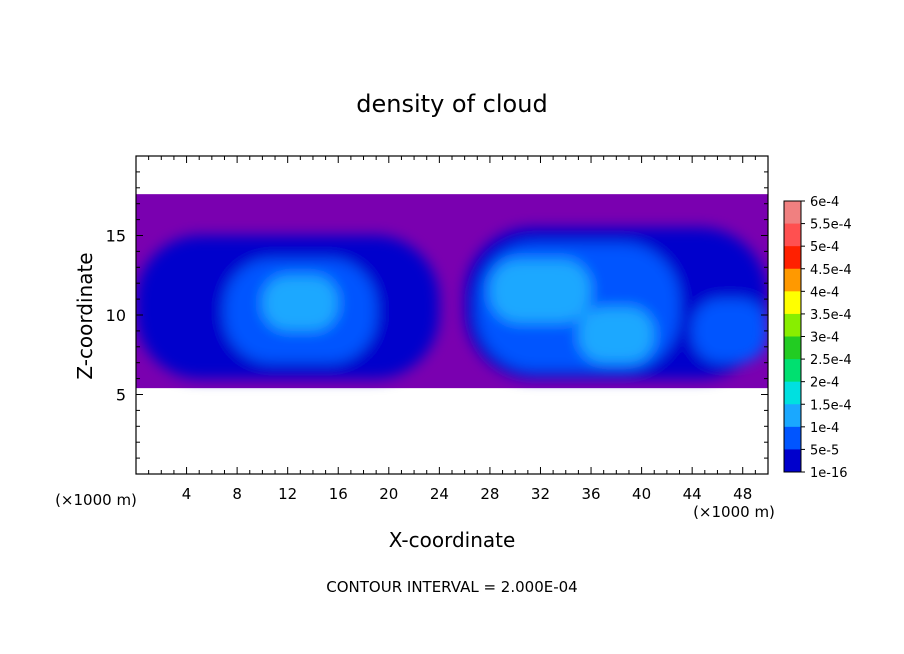 This screenshot has width=904, height=654. What do you see at coordinates (85, 315) in the screenshot?
I see `y-axis-label: Z-coordinate` at bounding box center [85, 315].